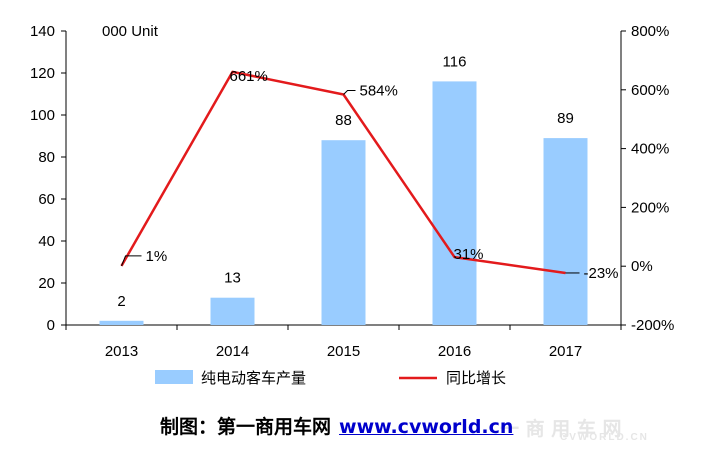 The image size is (703, 462). Describe the element at coordinates (46, 241) in the screenshot. I see `y-left-tick-label: 40` at that location.